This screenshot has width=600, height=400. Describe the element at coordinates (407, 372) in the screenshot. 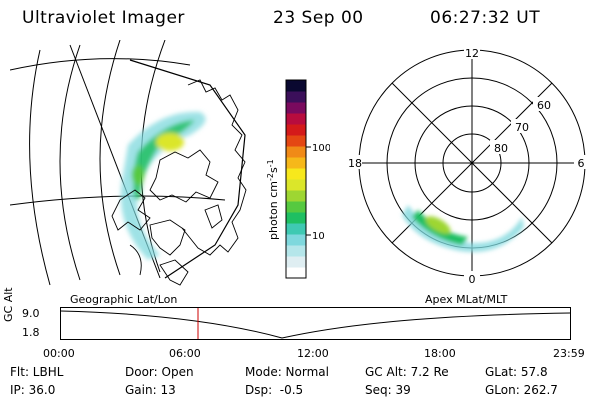

I see `info-gc-alt: GC Alt: 7.2 Re` at that location.